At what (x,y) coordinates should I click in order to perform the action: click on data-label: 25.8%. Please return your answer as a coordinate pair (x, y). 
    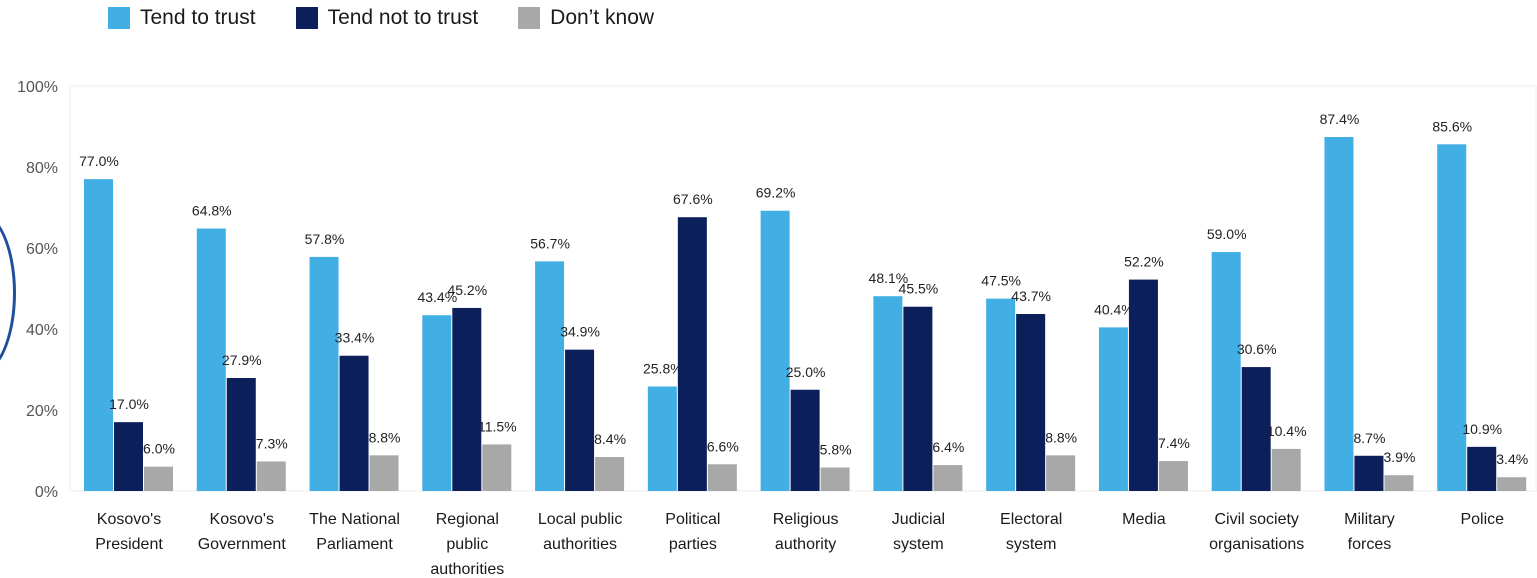
    Looking at the image, I should click on (663, 369).